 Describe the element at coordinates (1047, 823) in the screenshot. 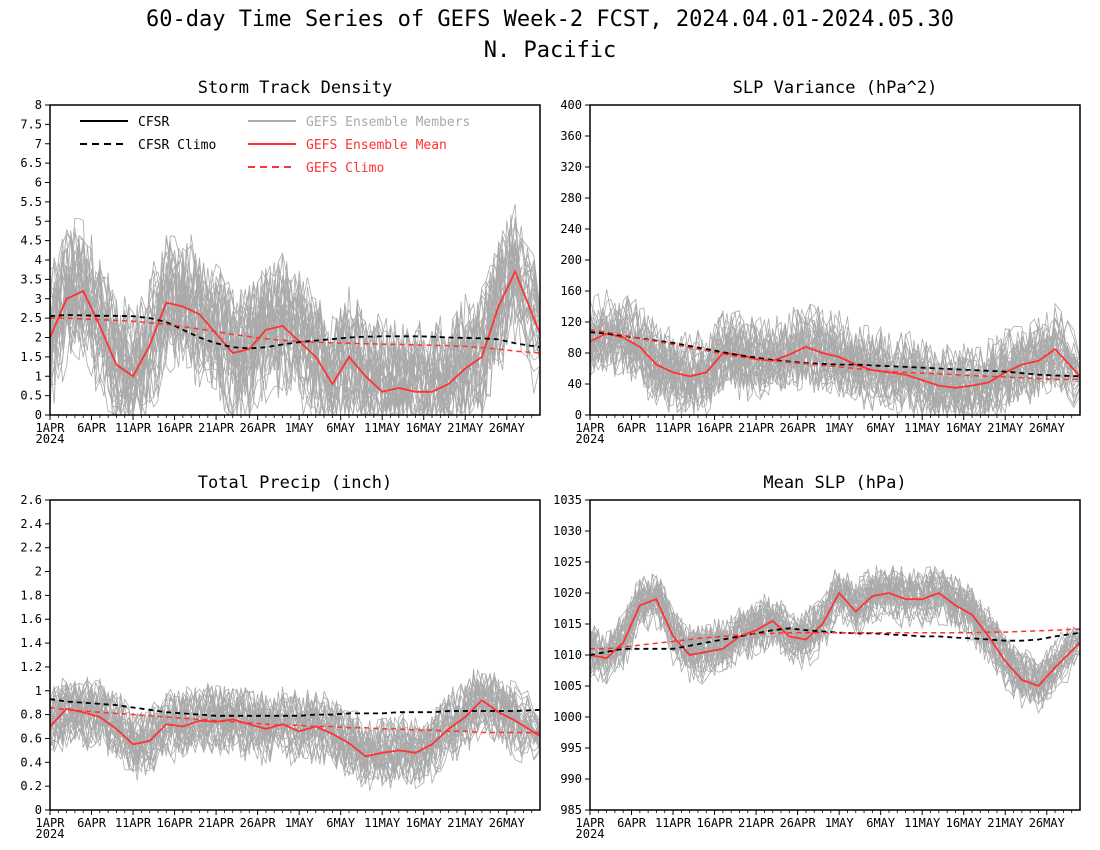

I see `x-tick-label: 26MAY` at that location.